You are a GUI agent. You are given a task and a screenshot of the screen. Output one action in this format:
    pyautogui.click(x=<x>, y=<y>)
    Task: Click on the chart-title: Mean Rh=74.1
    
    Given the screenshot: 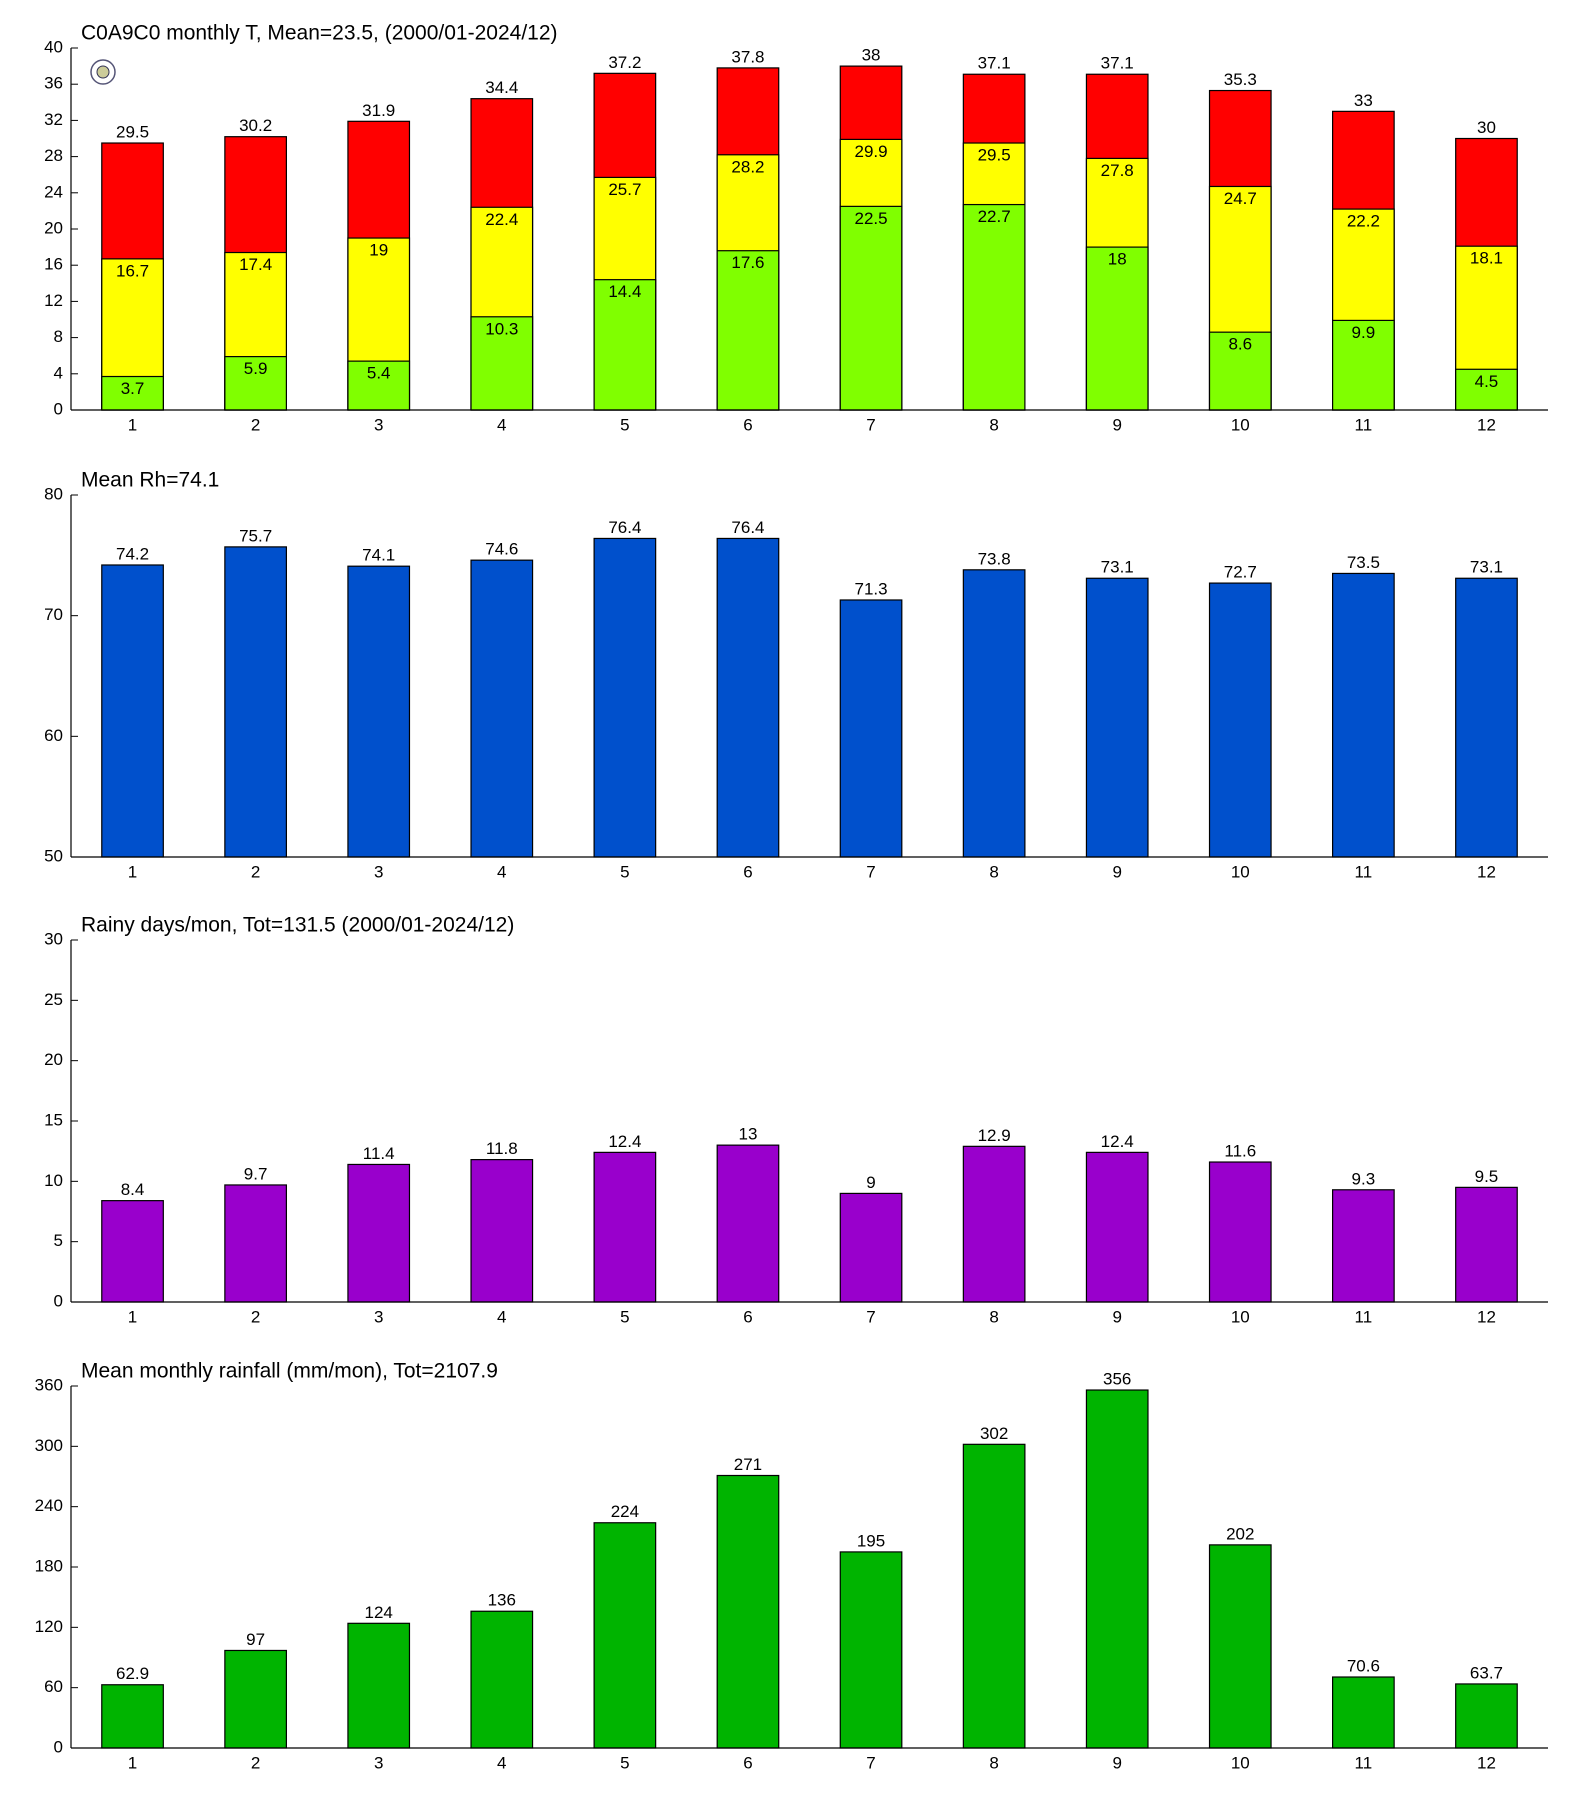 What is the action you would take?
    pyautogui.click(x=150, y=480)
    